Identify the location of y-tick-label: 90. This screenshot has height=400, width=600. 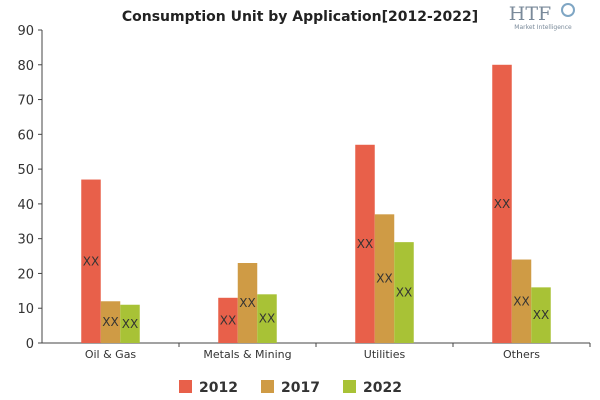
(25, 31).